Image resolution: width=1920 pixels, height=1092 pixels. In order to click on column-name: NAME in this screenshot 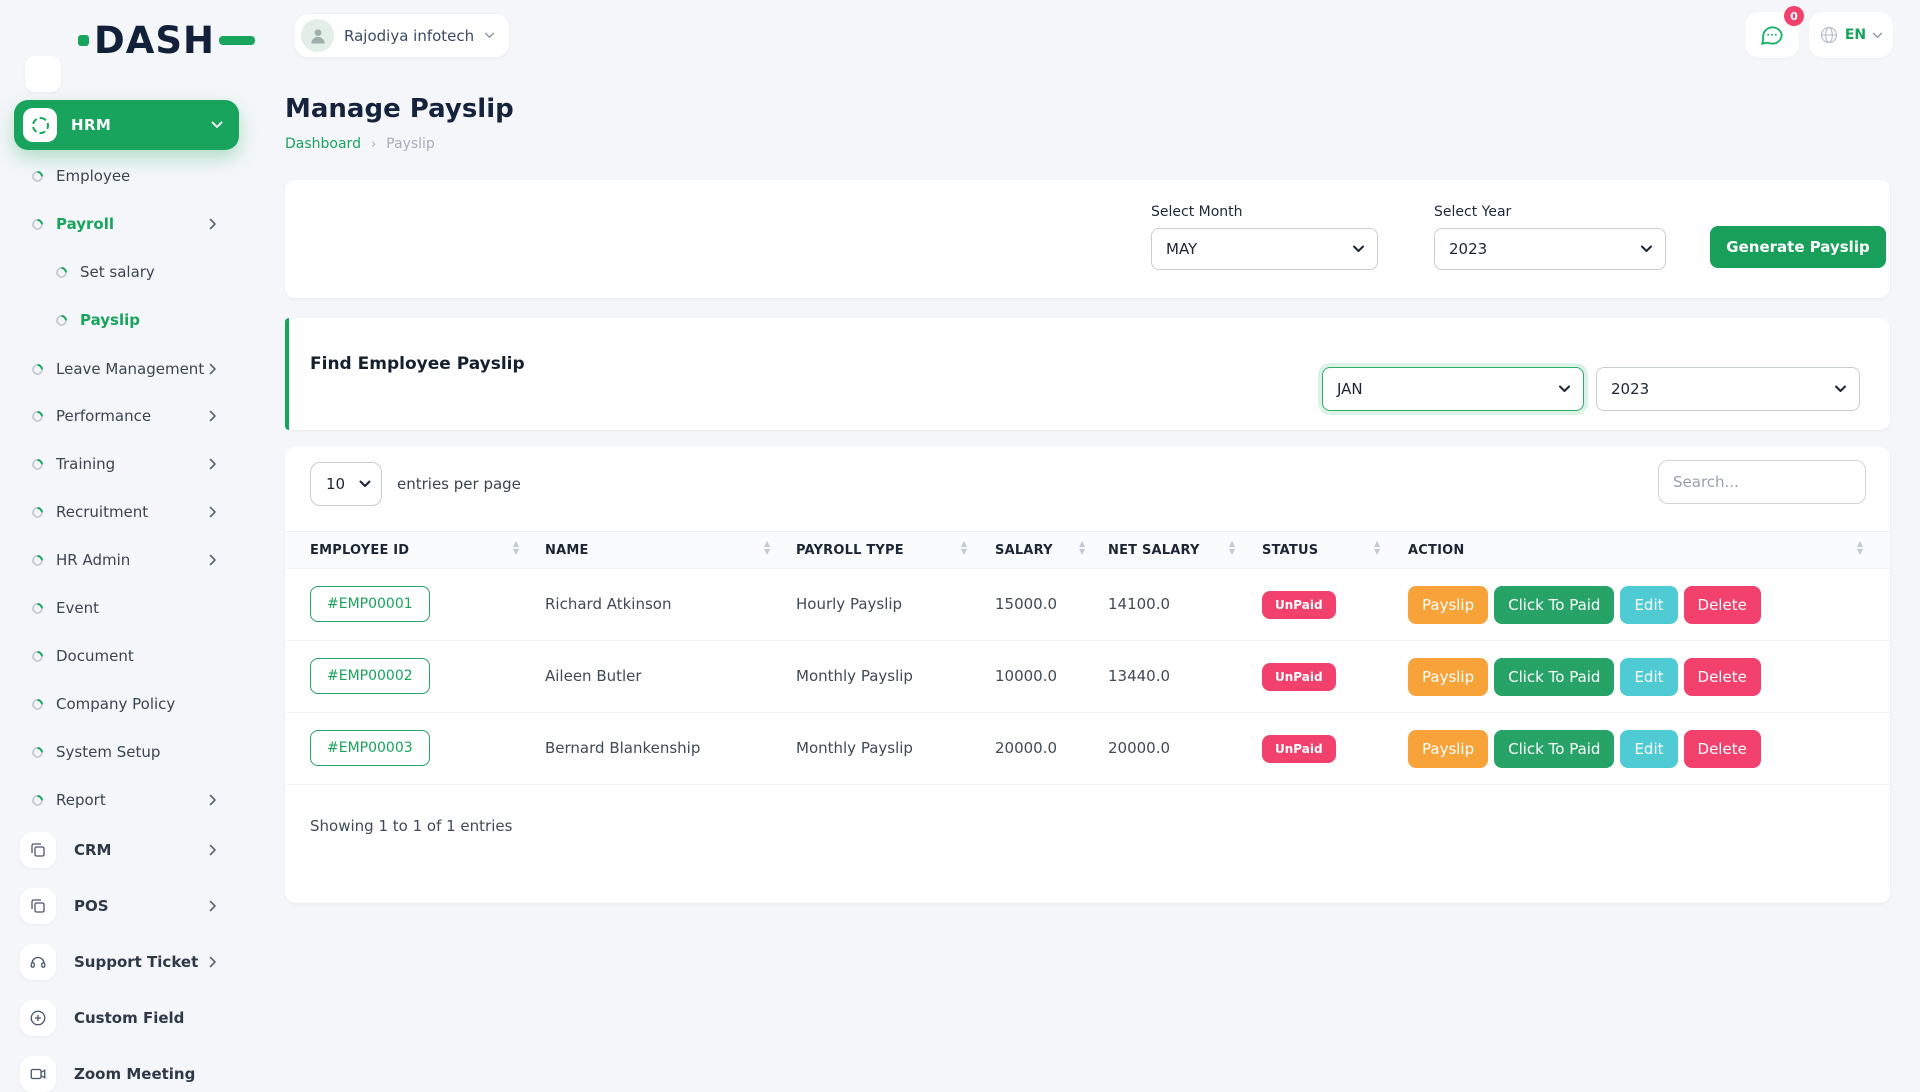, I will do `click(567, 550)`.